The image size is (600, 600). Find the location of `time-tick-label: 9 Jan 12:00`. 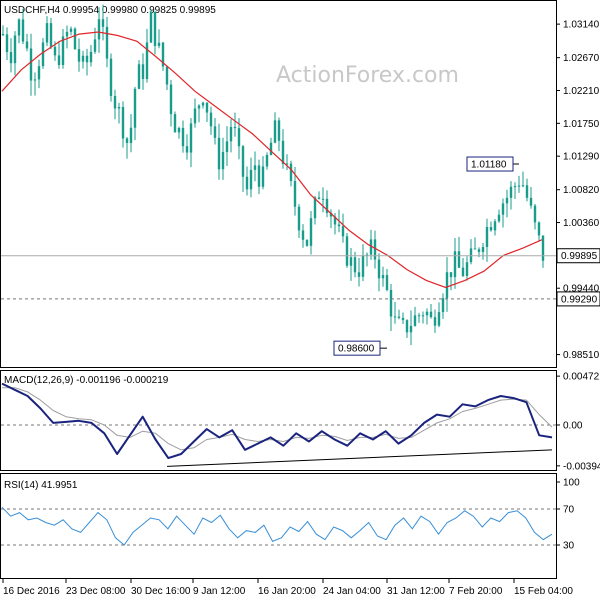

time-tick-label: 9 Jan 12:00 is located at coordinates (219, 591).